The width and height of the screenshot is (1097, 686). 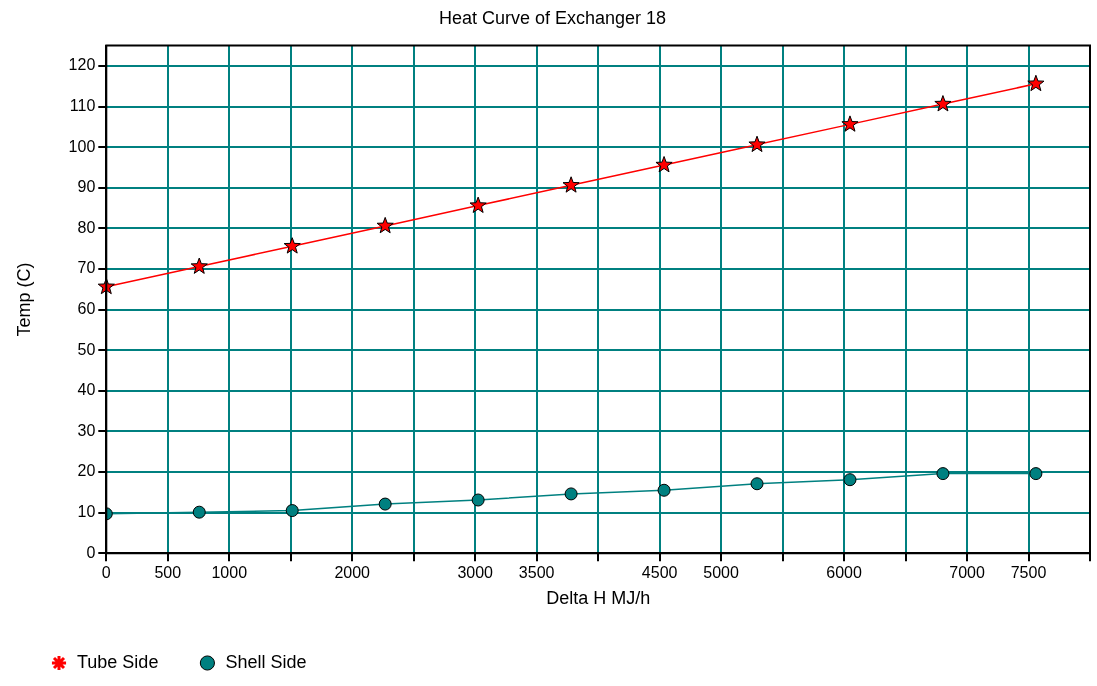 What do you see at coordinates (86, 390) in the screenshot?
I see `y-tick-label: 40` at bounding box center [86, 390].